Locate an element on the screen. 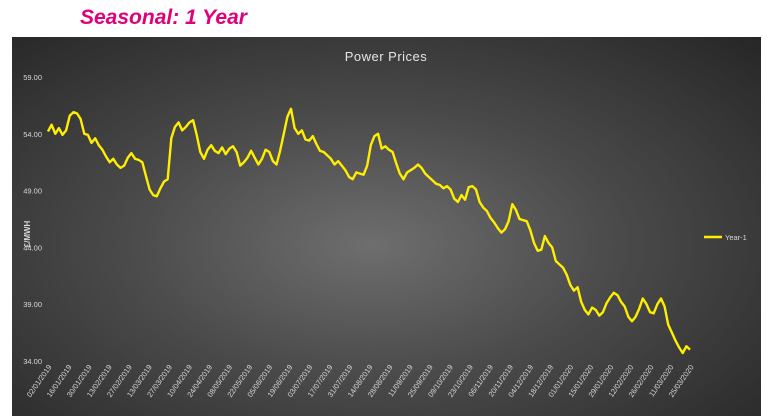 The image size is (768, 420). y-axis-ticks: 59.00 54.00 49.00 44.00 39.00 34.00 is located at coordinates (32, 219).